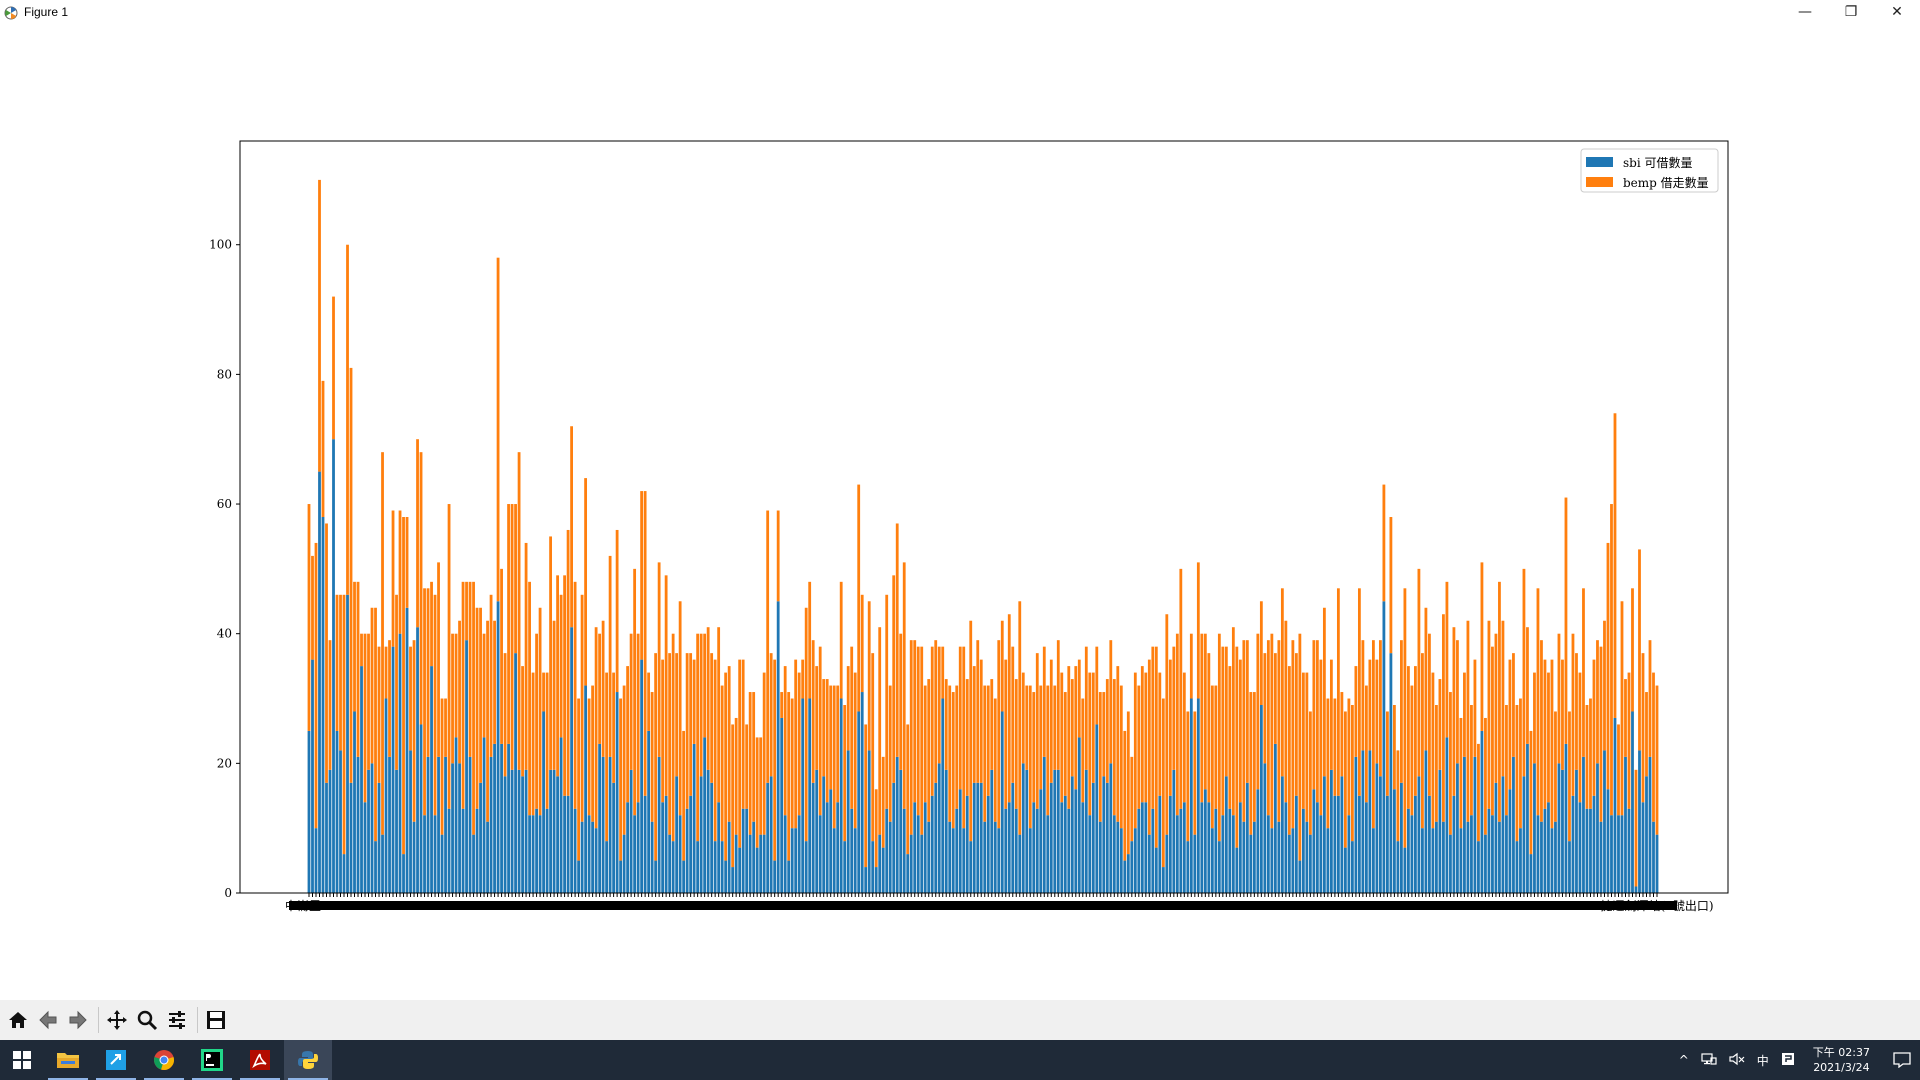 This screenshot has width=1920, height=1080. What do you see at coordinates (1709, 1060) in the screenshot?
I see `network-icon` at bounding box center [1709, 1060].